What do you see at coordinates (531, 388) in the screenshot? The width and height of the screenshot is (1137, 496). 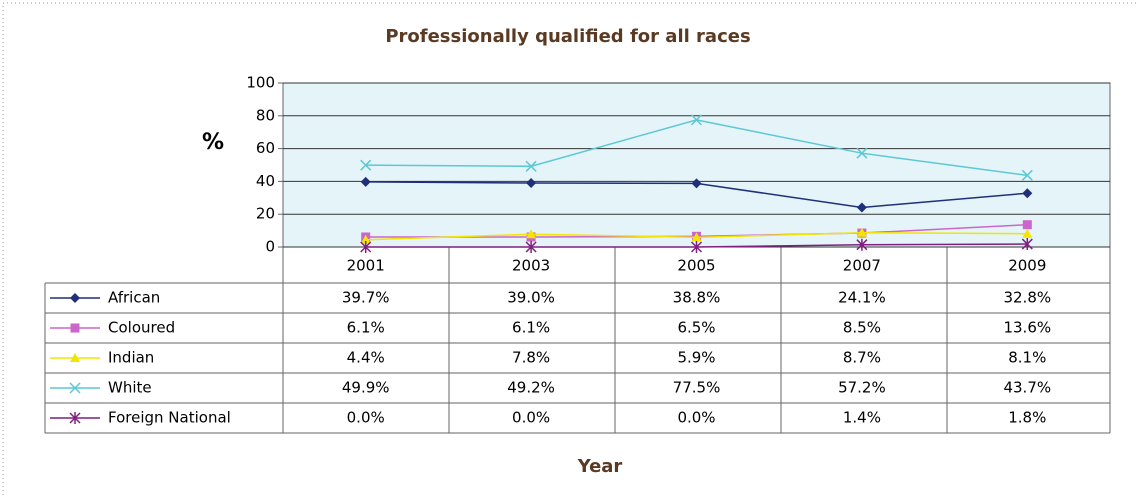 I see `table-value: 49.2%` at bounding box center [531, 388].